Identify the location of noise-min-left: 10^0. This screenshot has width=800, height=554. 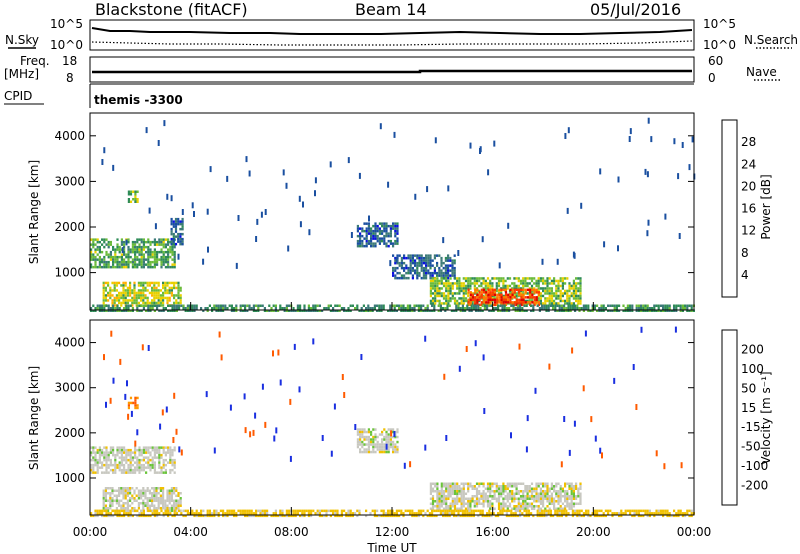
(66, 45).